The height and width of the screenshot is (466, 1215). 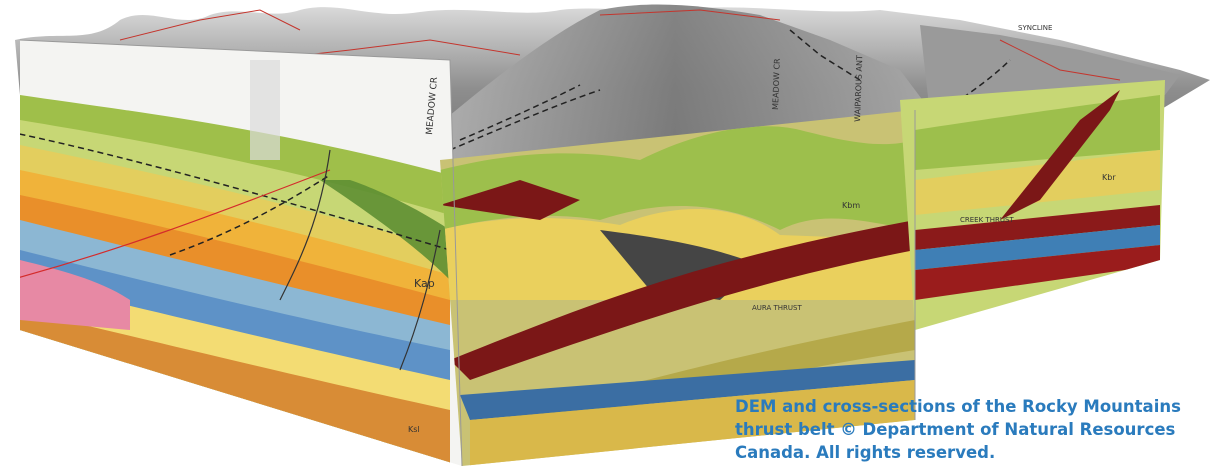 What do you see at coordinates (1032, 205) in the screenshot?
I see `cross-section-right` at bounding box center [1032, 205].